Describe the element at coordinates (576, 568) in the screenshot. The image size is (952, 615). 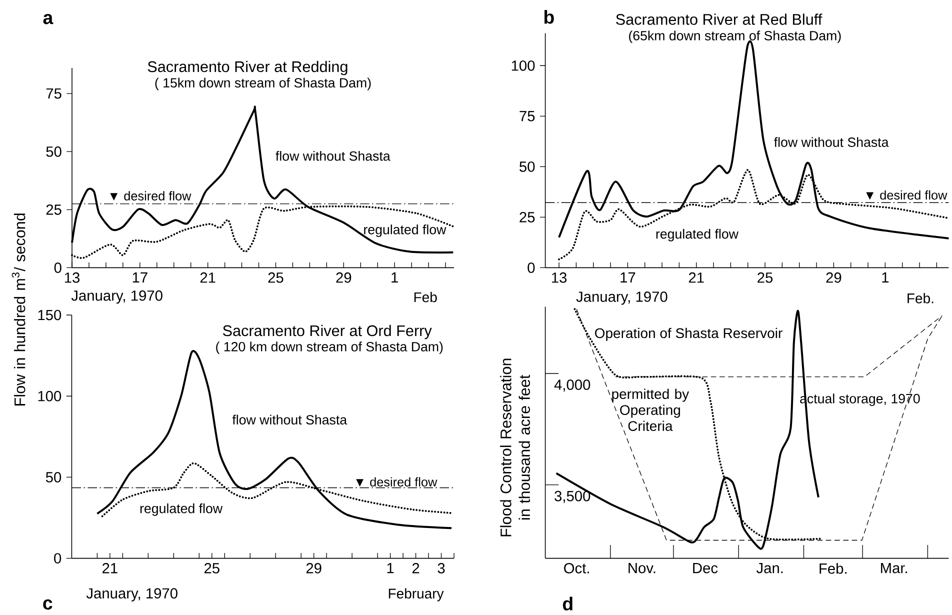
I see `x-tick-label: Oct.` at that location.